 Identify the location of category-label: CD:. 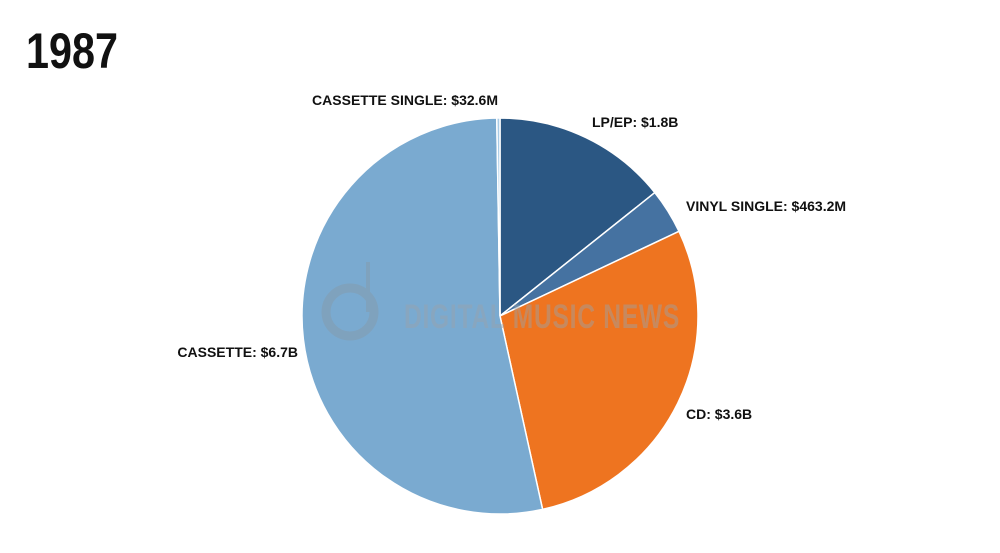
(698, 414).